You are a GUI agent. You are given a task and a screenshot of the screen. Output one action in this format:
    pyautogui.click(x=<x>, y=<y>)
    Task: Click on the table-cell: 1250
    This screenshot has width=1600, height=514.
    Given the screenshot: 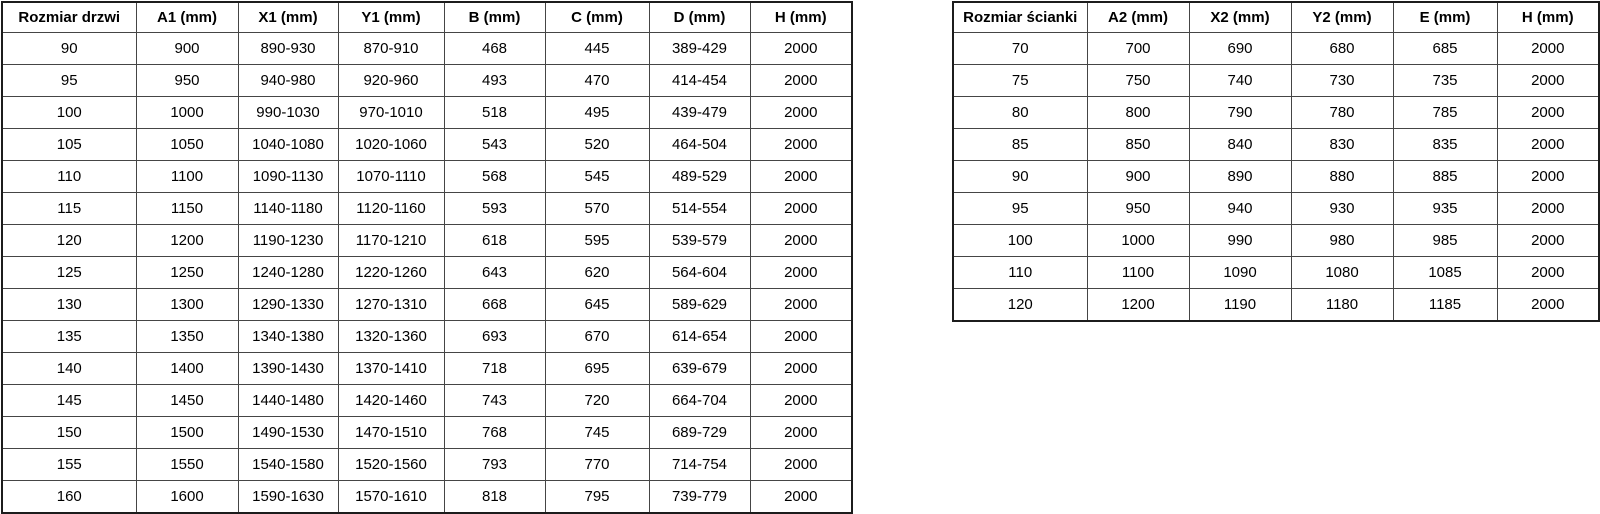 What is the action you would take?
    pyautogui.click(x=187, y=272)
    